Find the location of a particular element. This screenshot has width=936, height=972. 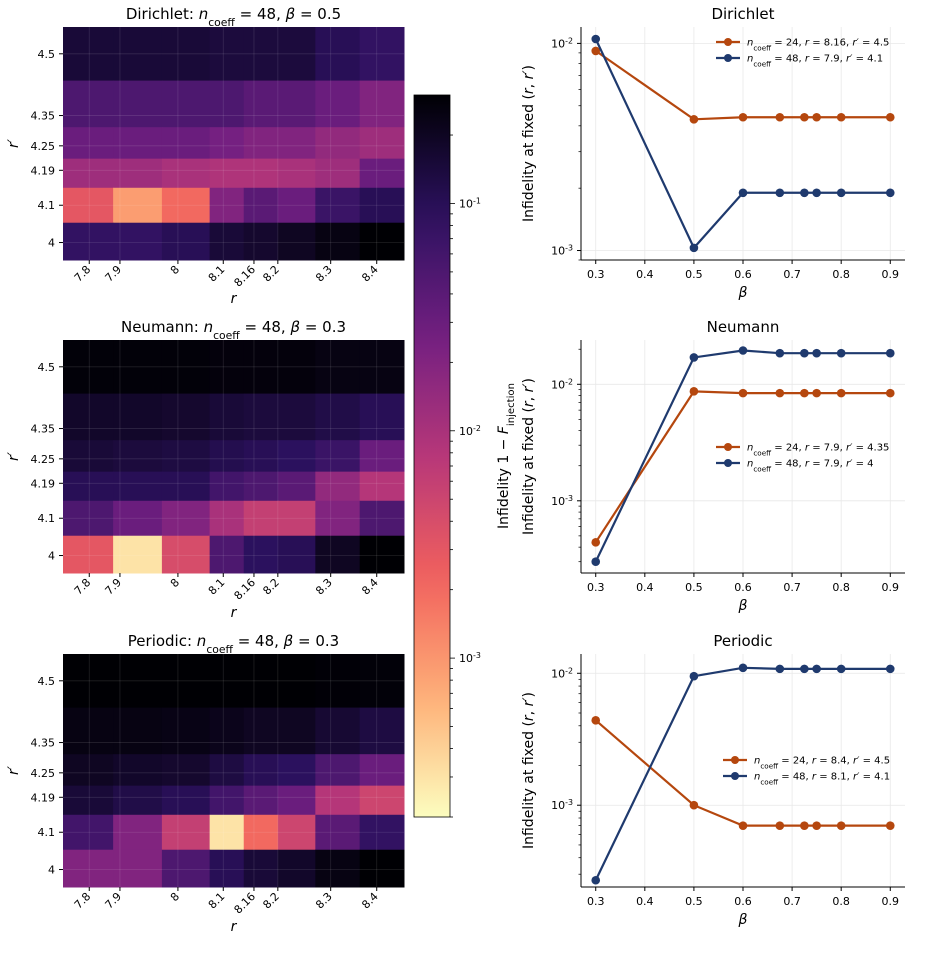

x-axis-label: β is located at coordinates (743, 920).